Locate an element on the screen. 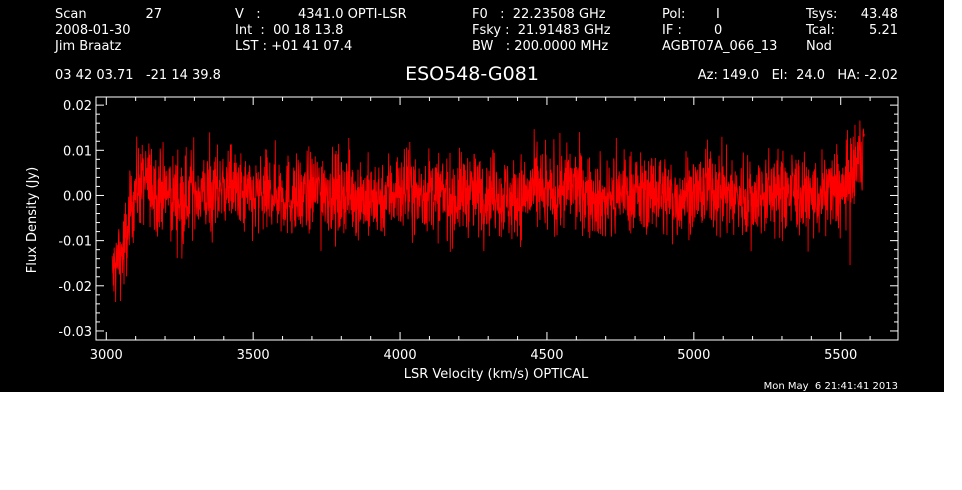  x-tick-label: 4500 is located at coordinates (546, 355).